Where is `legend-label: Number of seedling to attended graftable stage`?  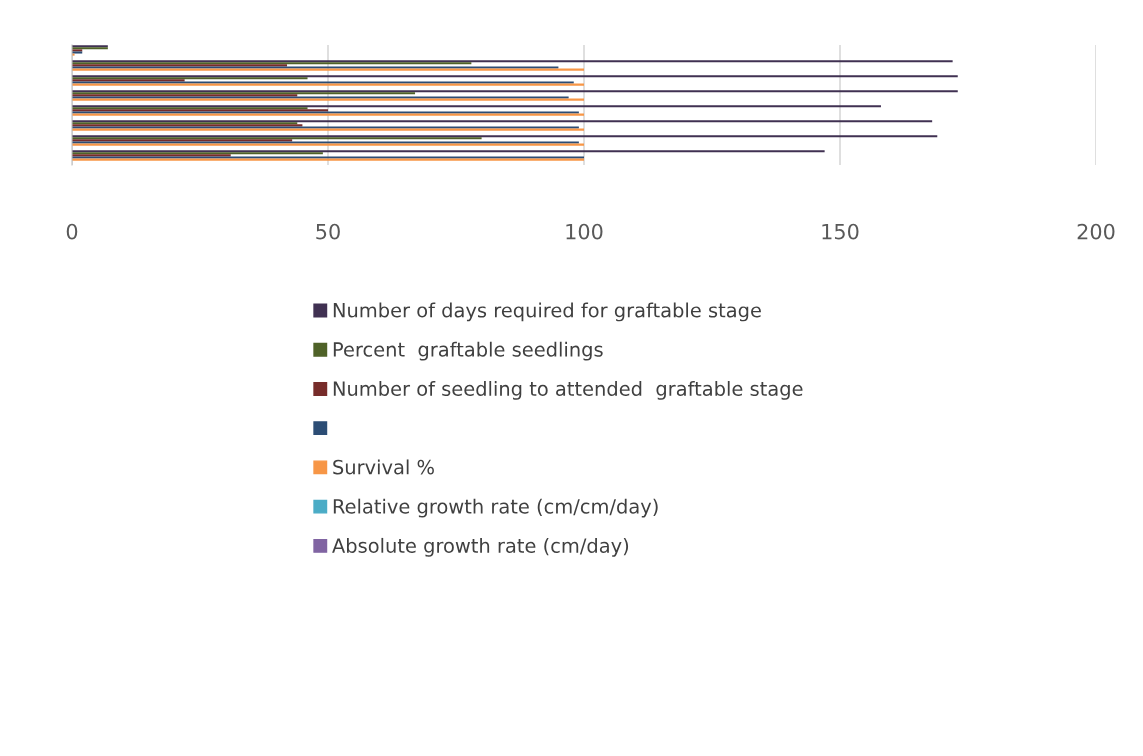 legend-label: Number of seedling to attended graftable stage is located at coordinates (568, 390).